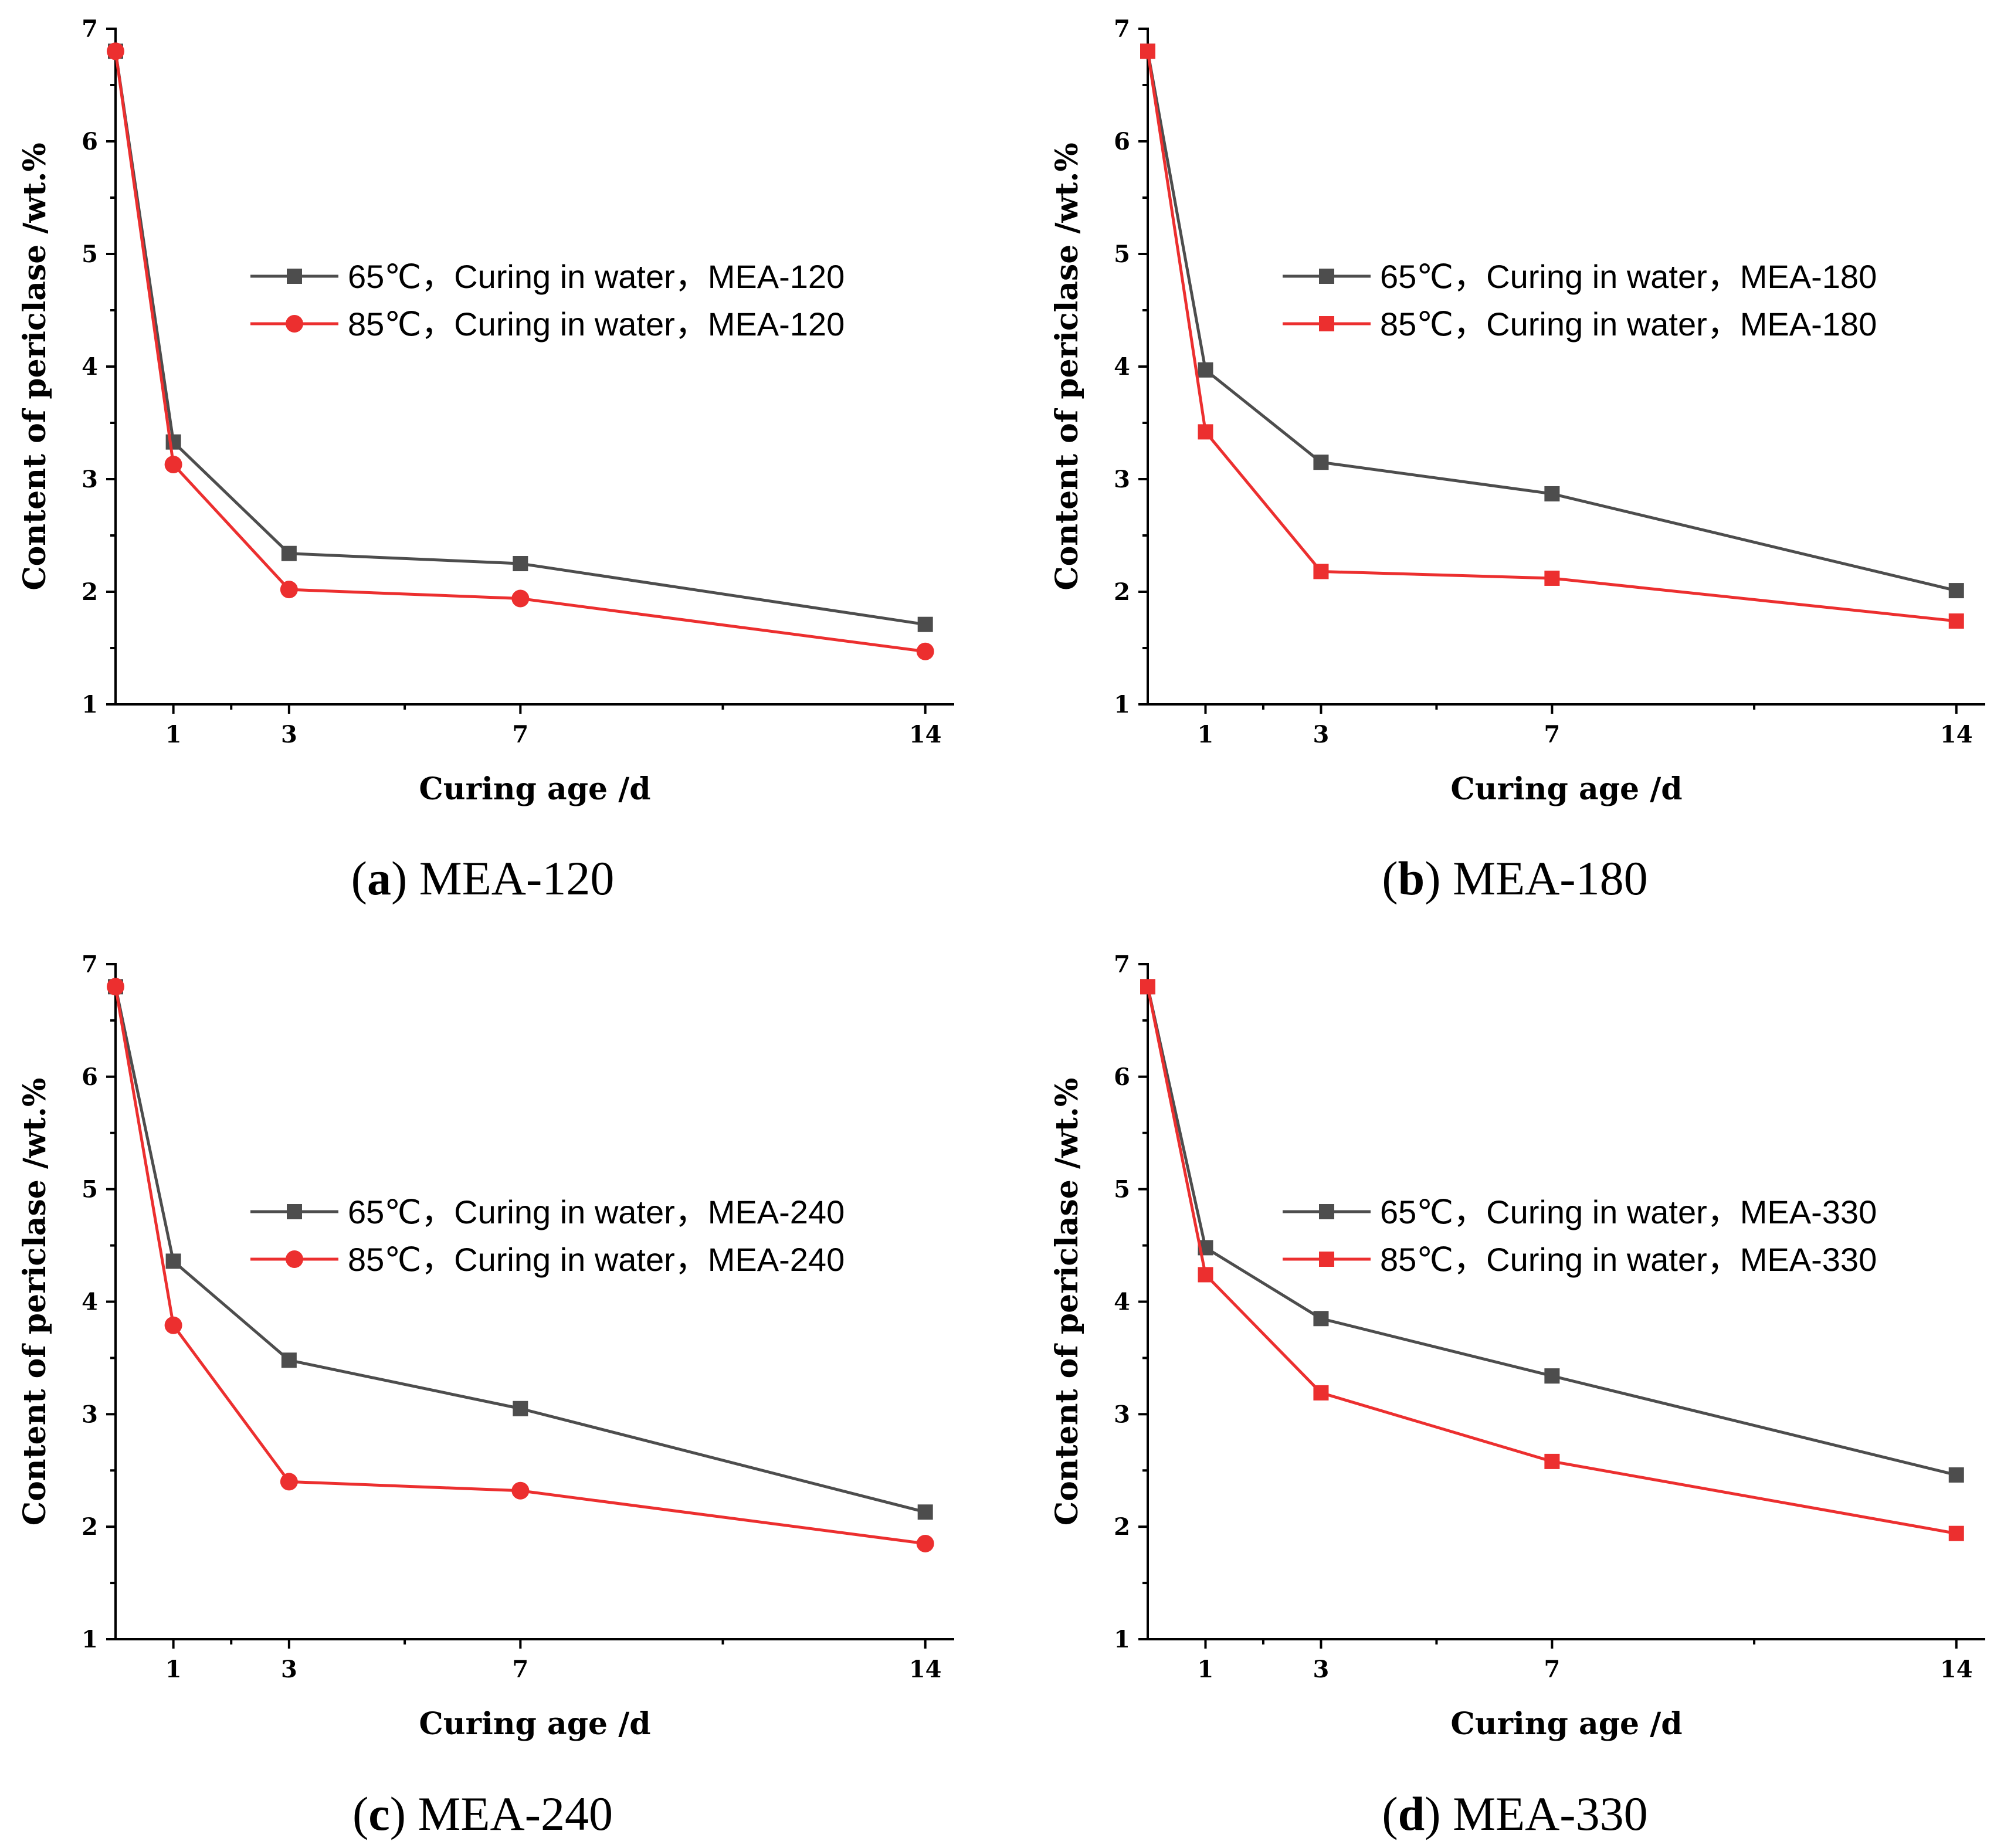 The width and height of the screenshot is (2004, 1848). Describe the element at coordinates (1629, 1259) in the screenshot. I see `legend-label: 85℃，Curing in water，MEA-330` at that location.